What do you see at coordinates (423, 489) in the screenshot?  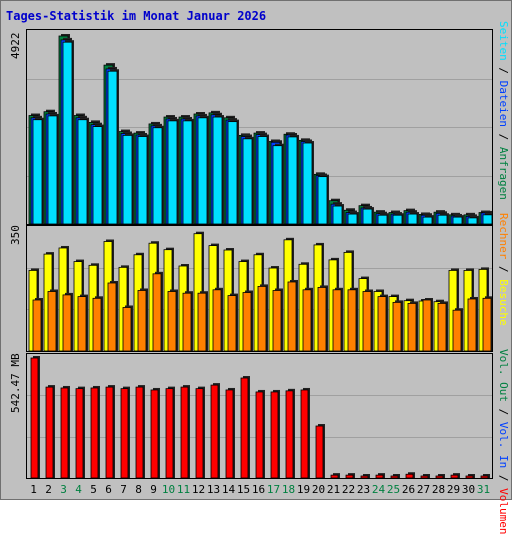 I see `x-tick-label-day-27: 27` at bounding box center [423, 489].